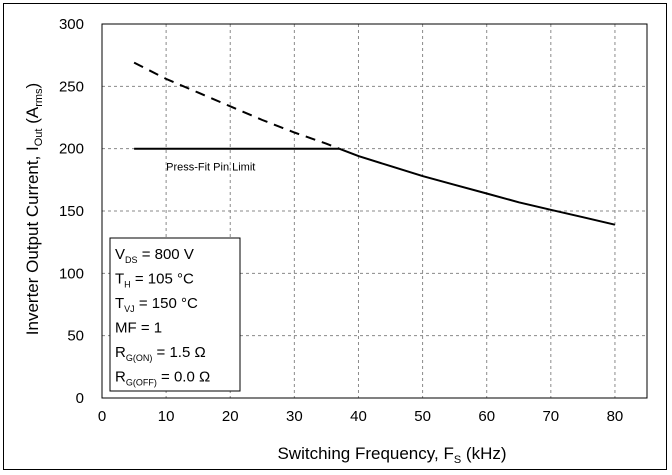 Image resolution: width=672 pixels, height=475 pixels. Describe the element at coordinates (550, 416) in the screenshot. I see `x-tick-label: 70` at that location.